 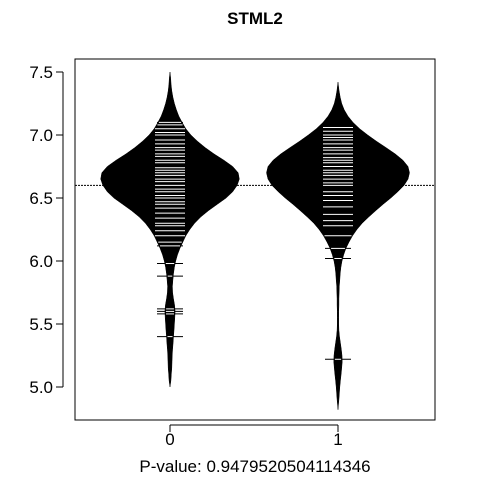 What do you see at coordinates (254, 466) in the screenshot?
I see `p-value-label: P-value: 0.9479520504114346` at bounding box center [254, 466].